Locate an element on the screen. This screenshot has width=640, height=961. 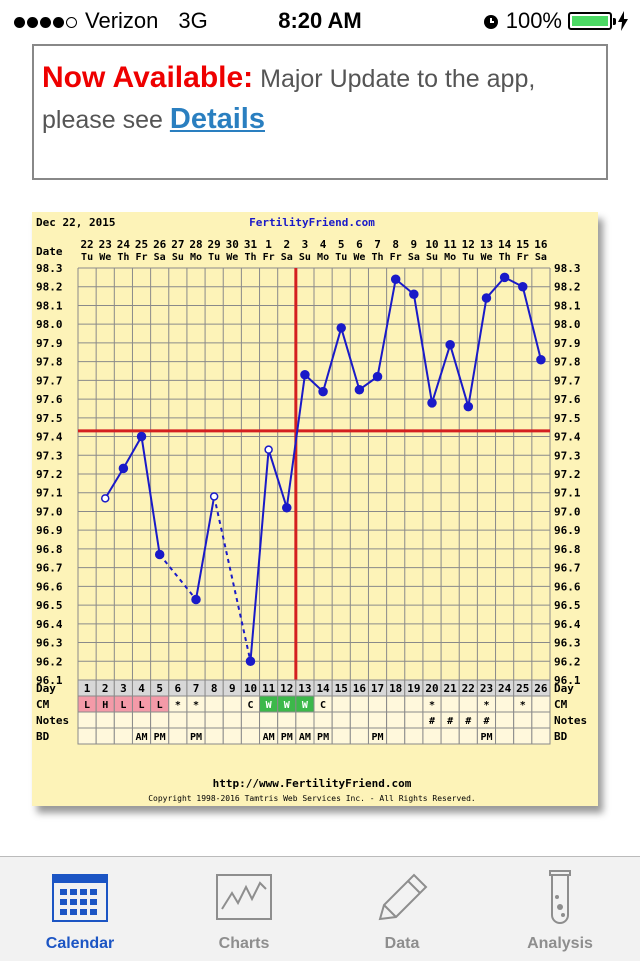
date-label: 2 is located at coordinates (286, 244).